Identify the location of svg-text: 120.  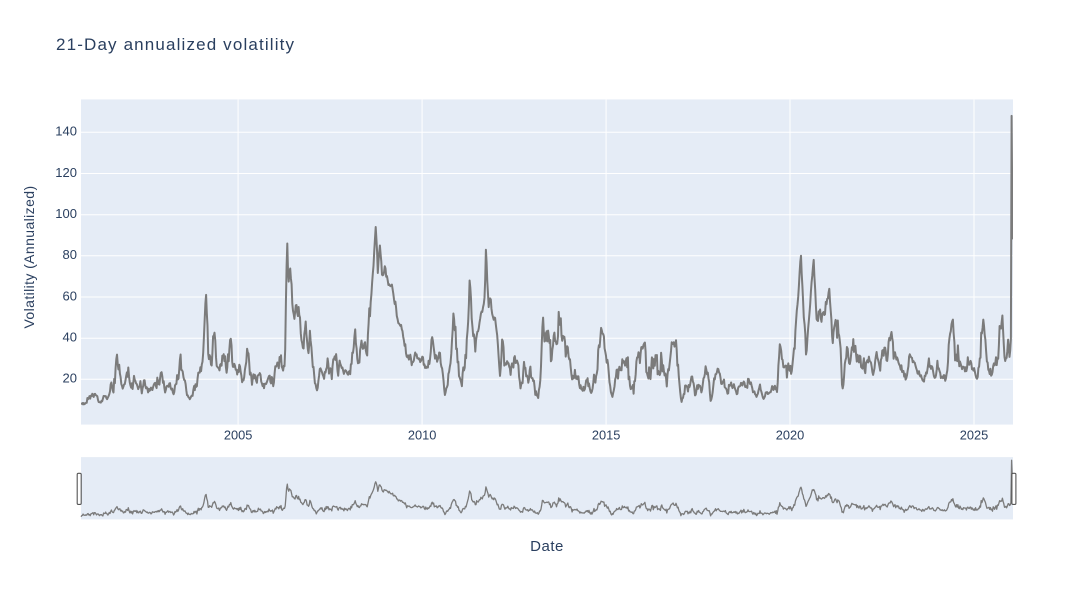
(66, 172).